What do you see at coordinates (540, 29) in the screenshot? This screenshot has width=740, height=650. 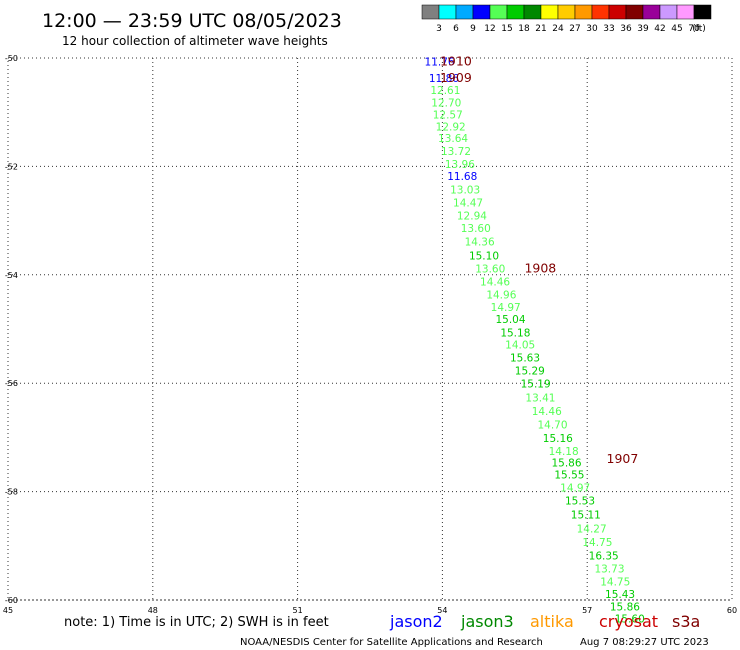 I see `colorbar-label: 21` at bounding box center [540, 29].